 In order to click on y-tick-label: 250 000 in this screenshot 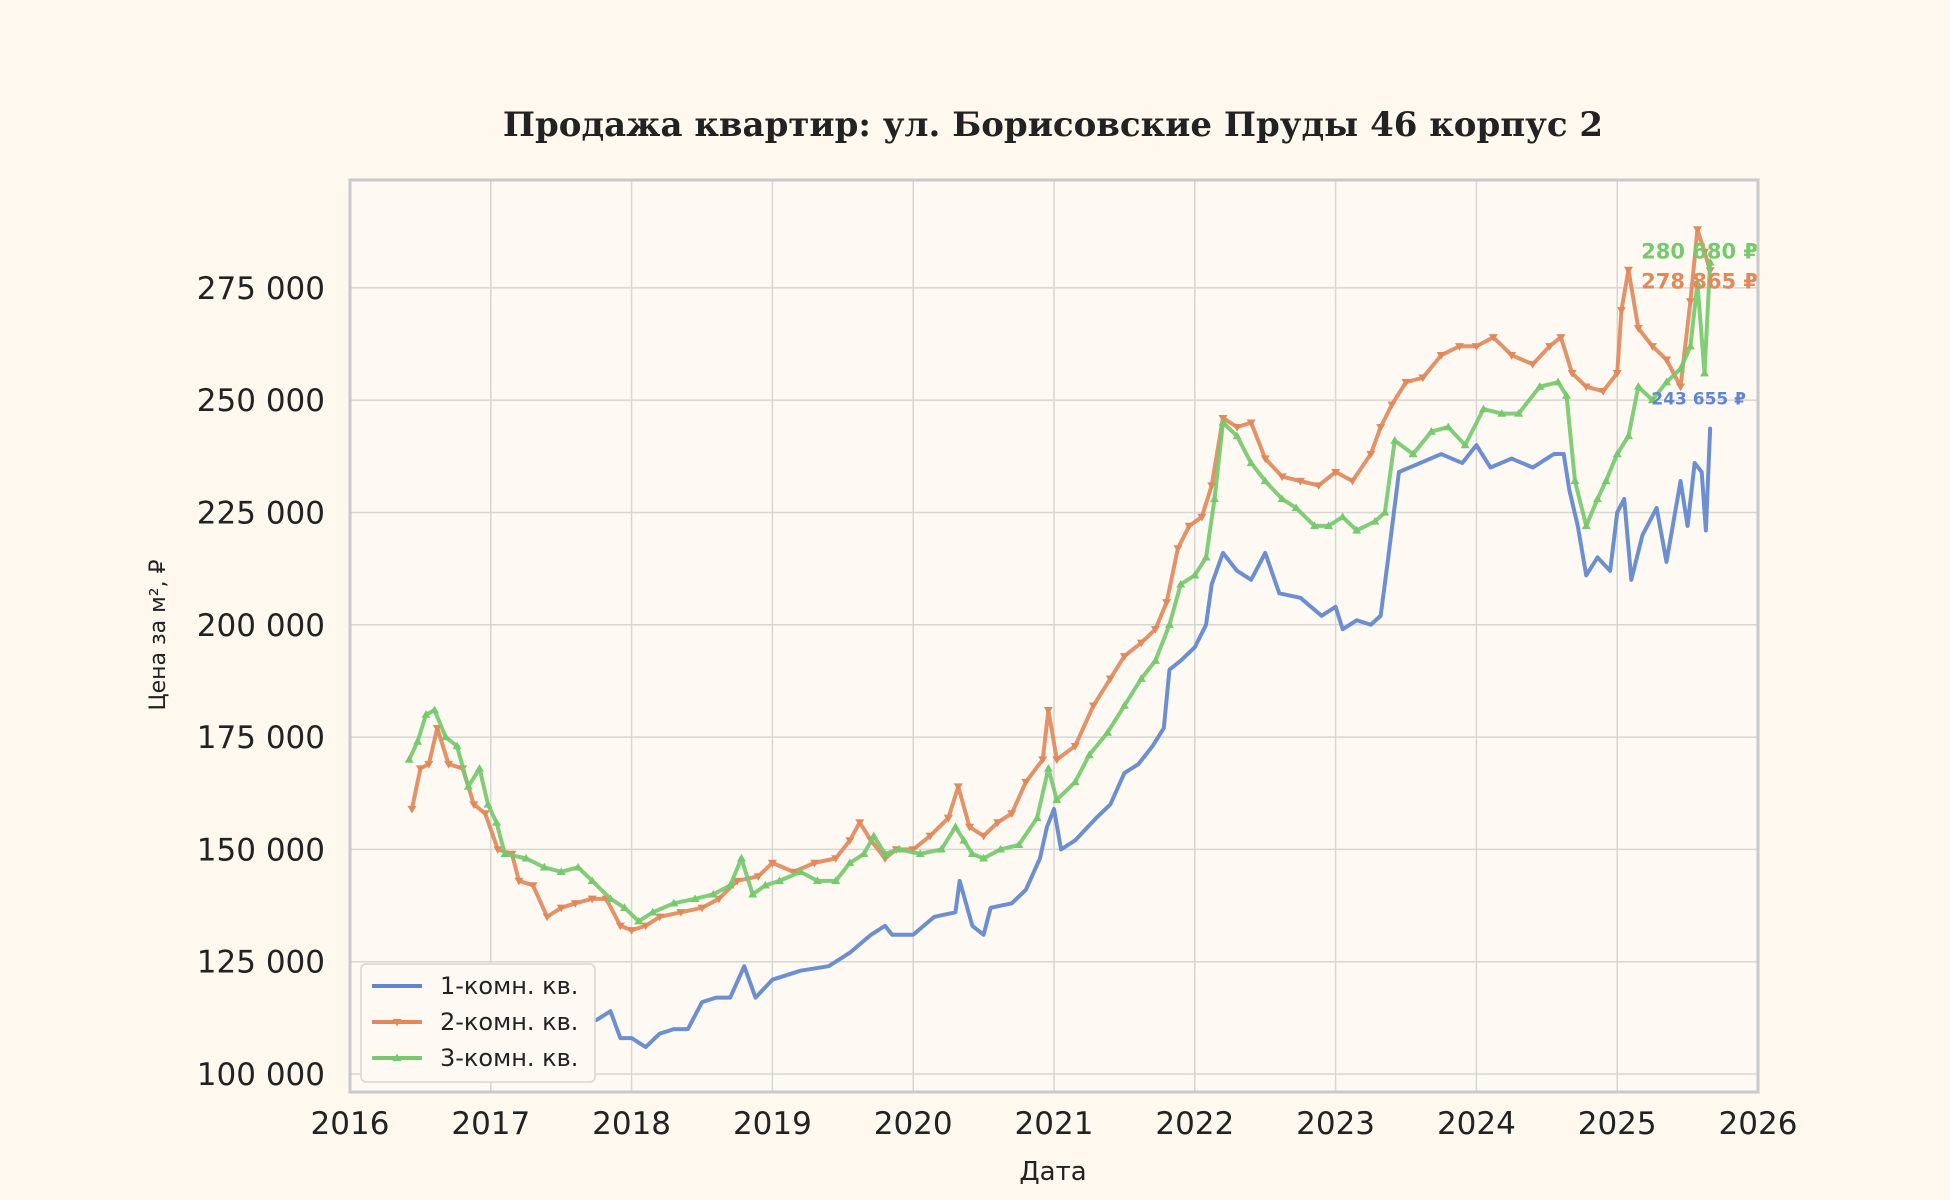, I will do `click(261, 401)`.